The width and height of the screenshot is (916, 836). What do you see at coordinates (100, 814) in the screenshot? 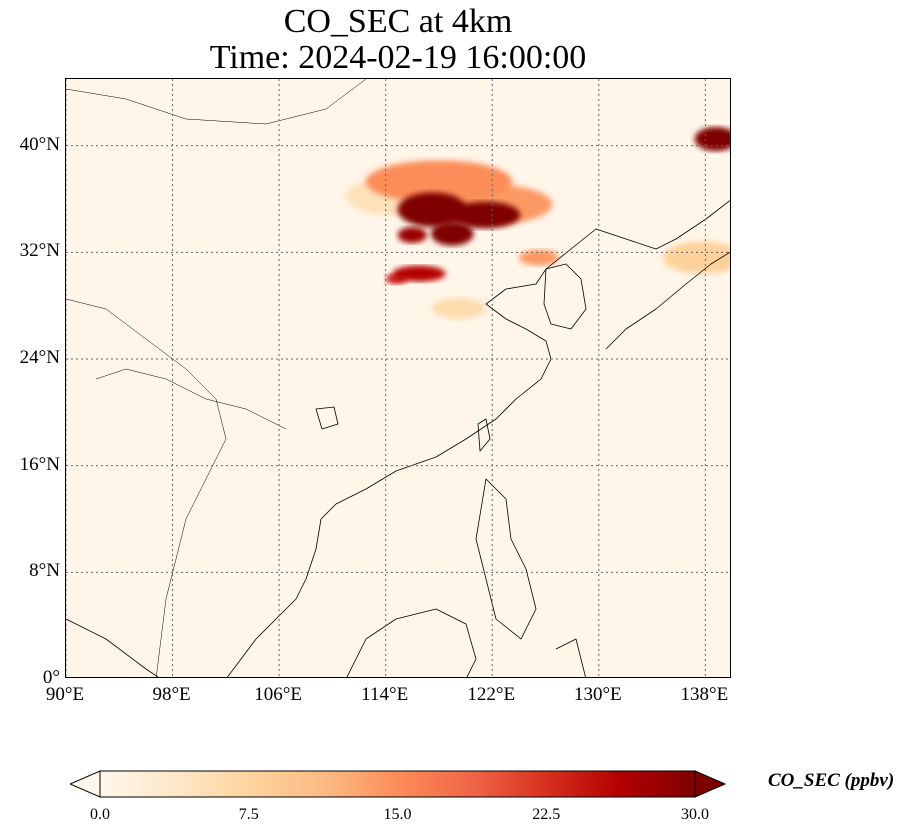
I see `colorbar-tick-label: 0.0` at bounding box center [100, 814].